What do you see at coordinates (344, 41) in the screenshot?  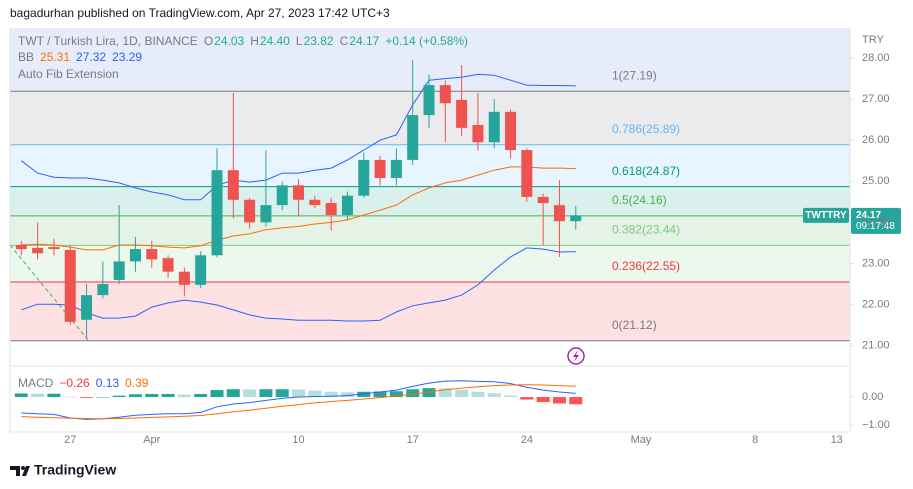 I see `legend-item: C` at bounding box center [344, 41].